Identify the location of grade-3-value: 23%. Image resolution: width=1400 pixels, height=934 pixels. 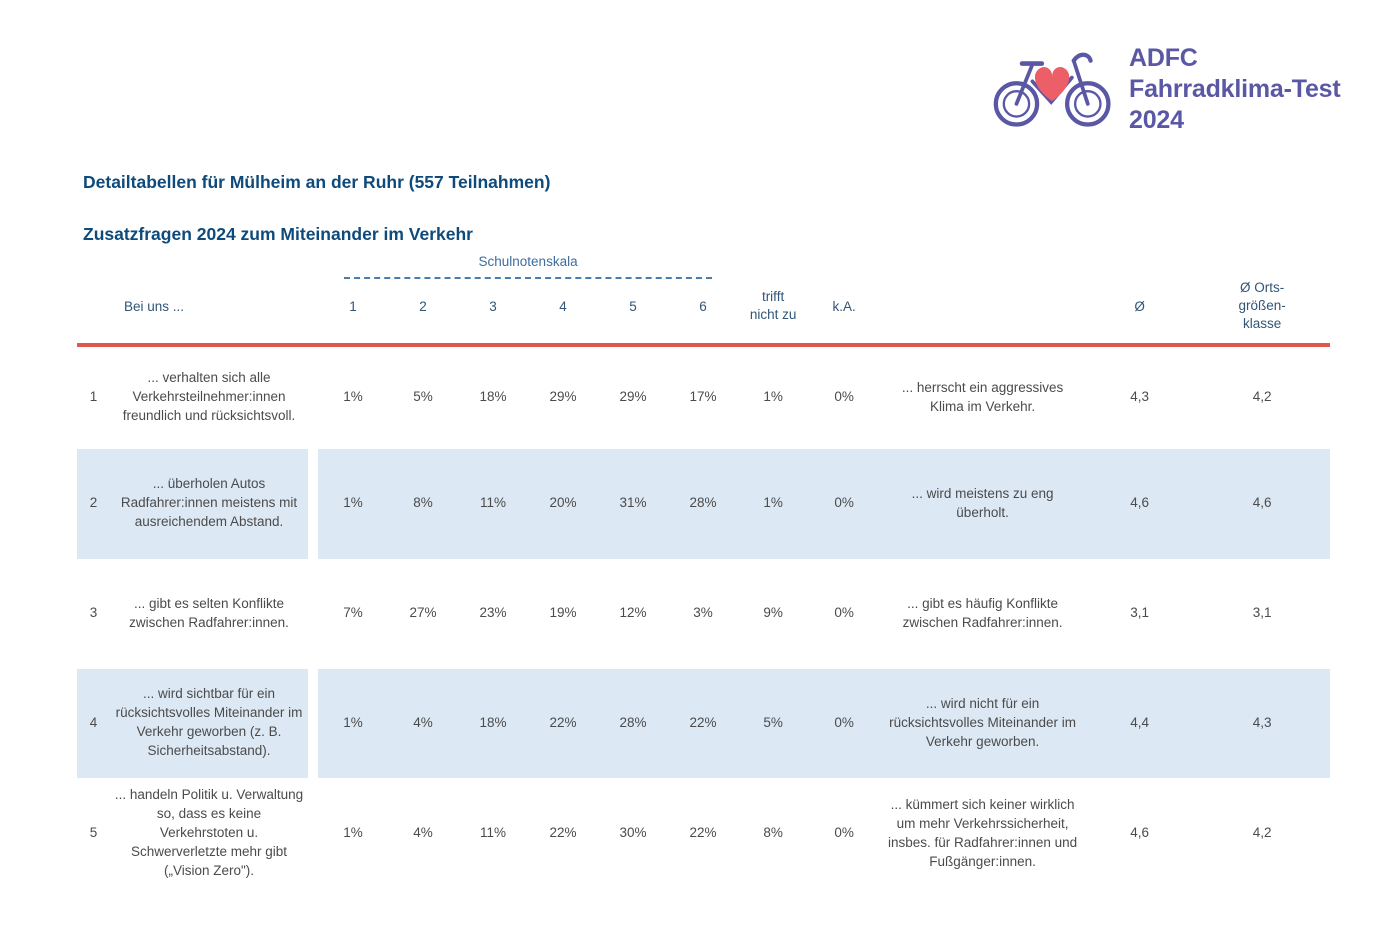
(493, 613).